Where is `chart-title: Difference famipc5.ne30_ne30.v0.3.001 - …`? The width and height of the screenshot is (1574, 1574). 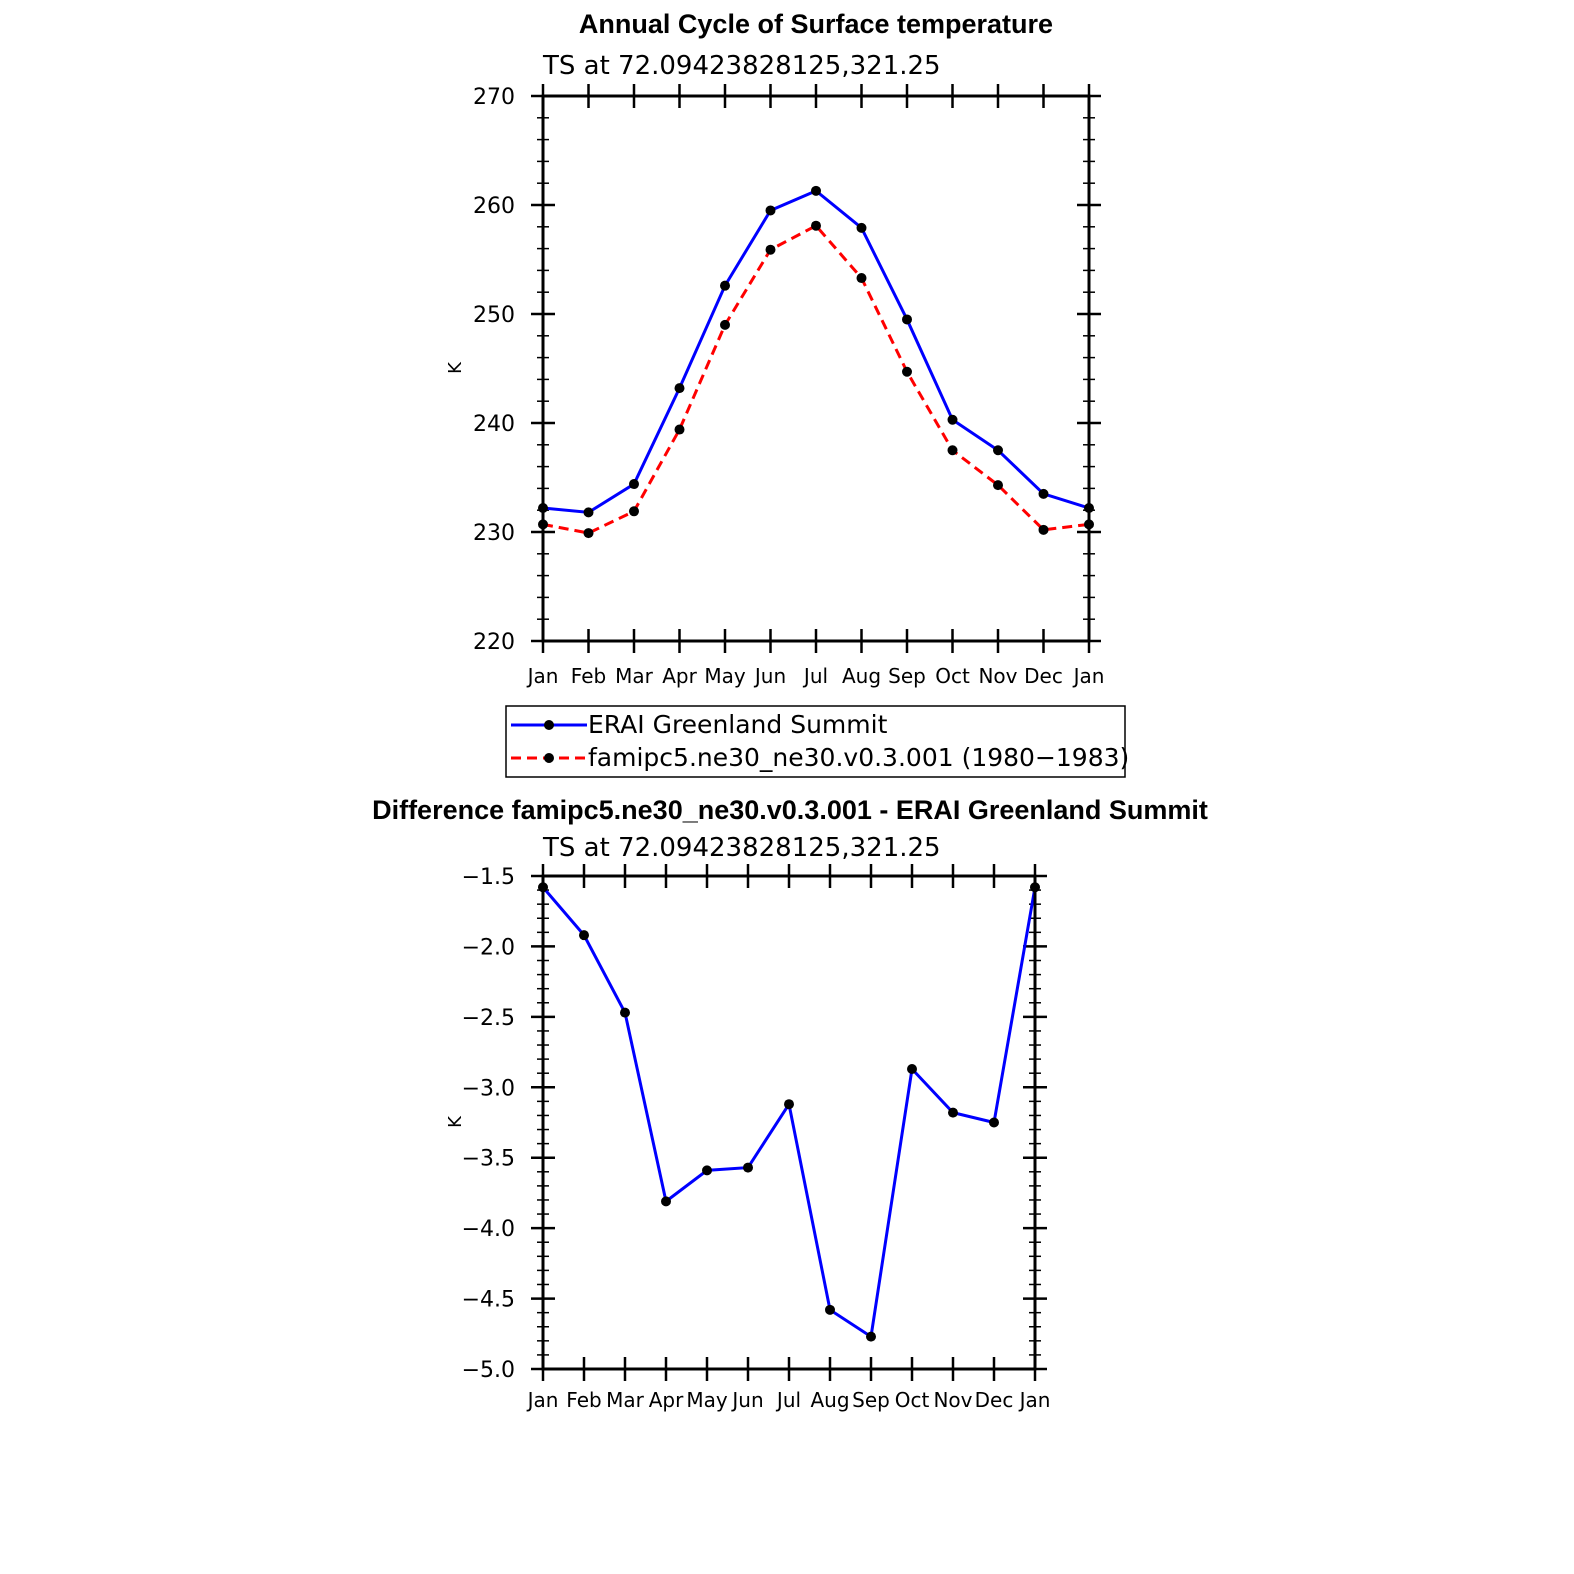
chart-title: Difference famipc5.ne30_ne30.v0.3.001 - … is located at coordinates (790, 810).